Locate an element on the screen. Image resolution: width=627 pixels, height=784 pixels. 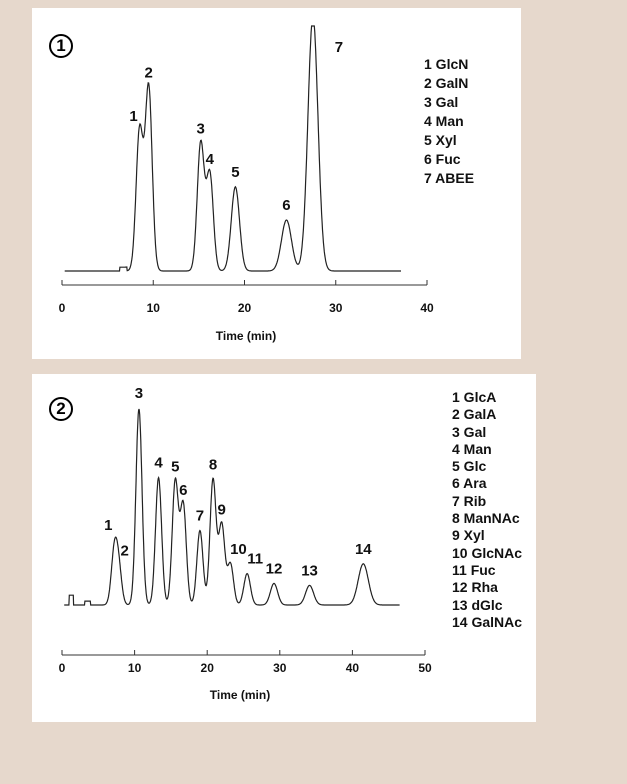
legend-entry: 2 GalA is located at coordinates (474, 414).